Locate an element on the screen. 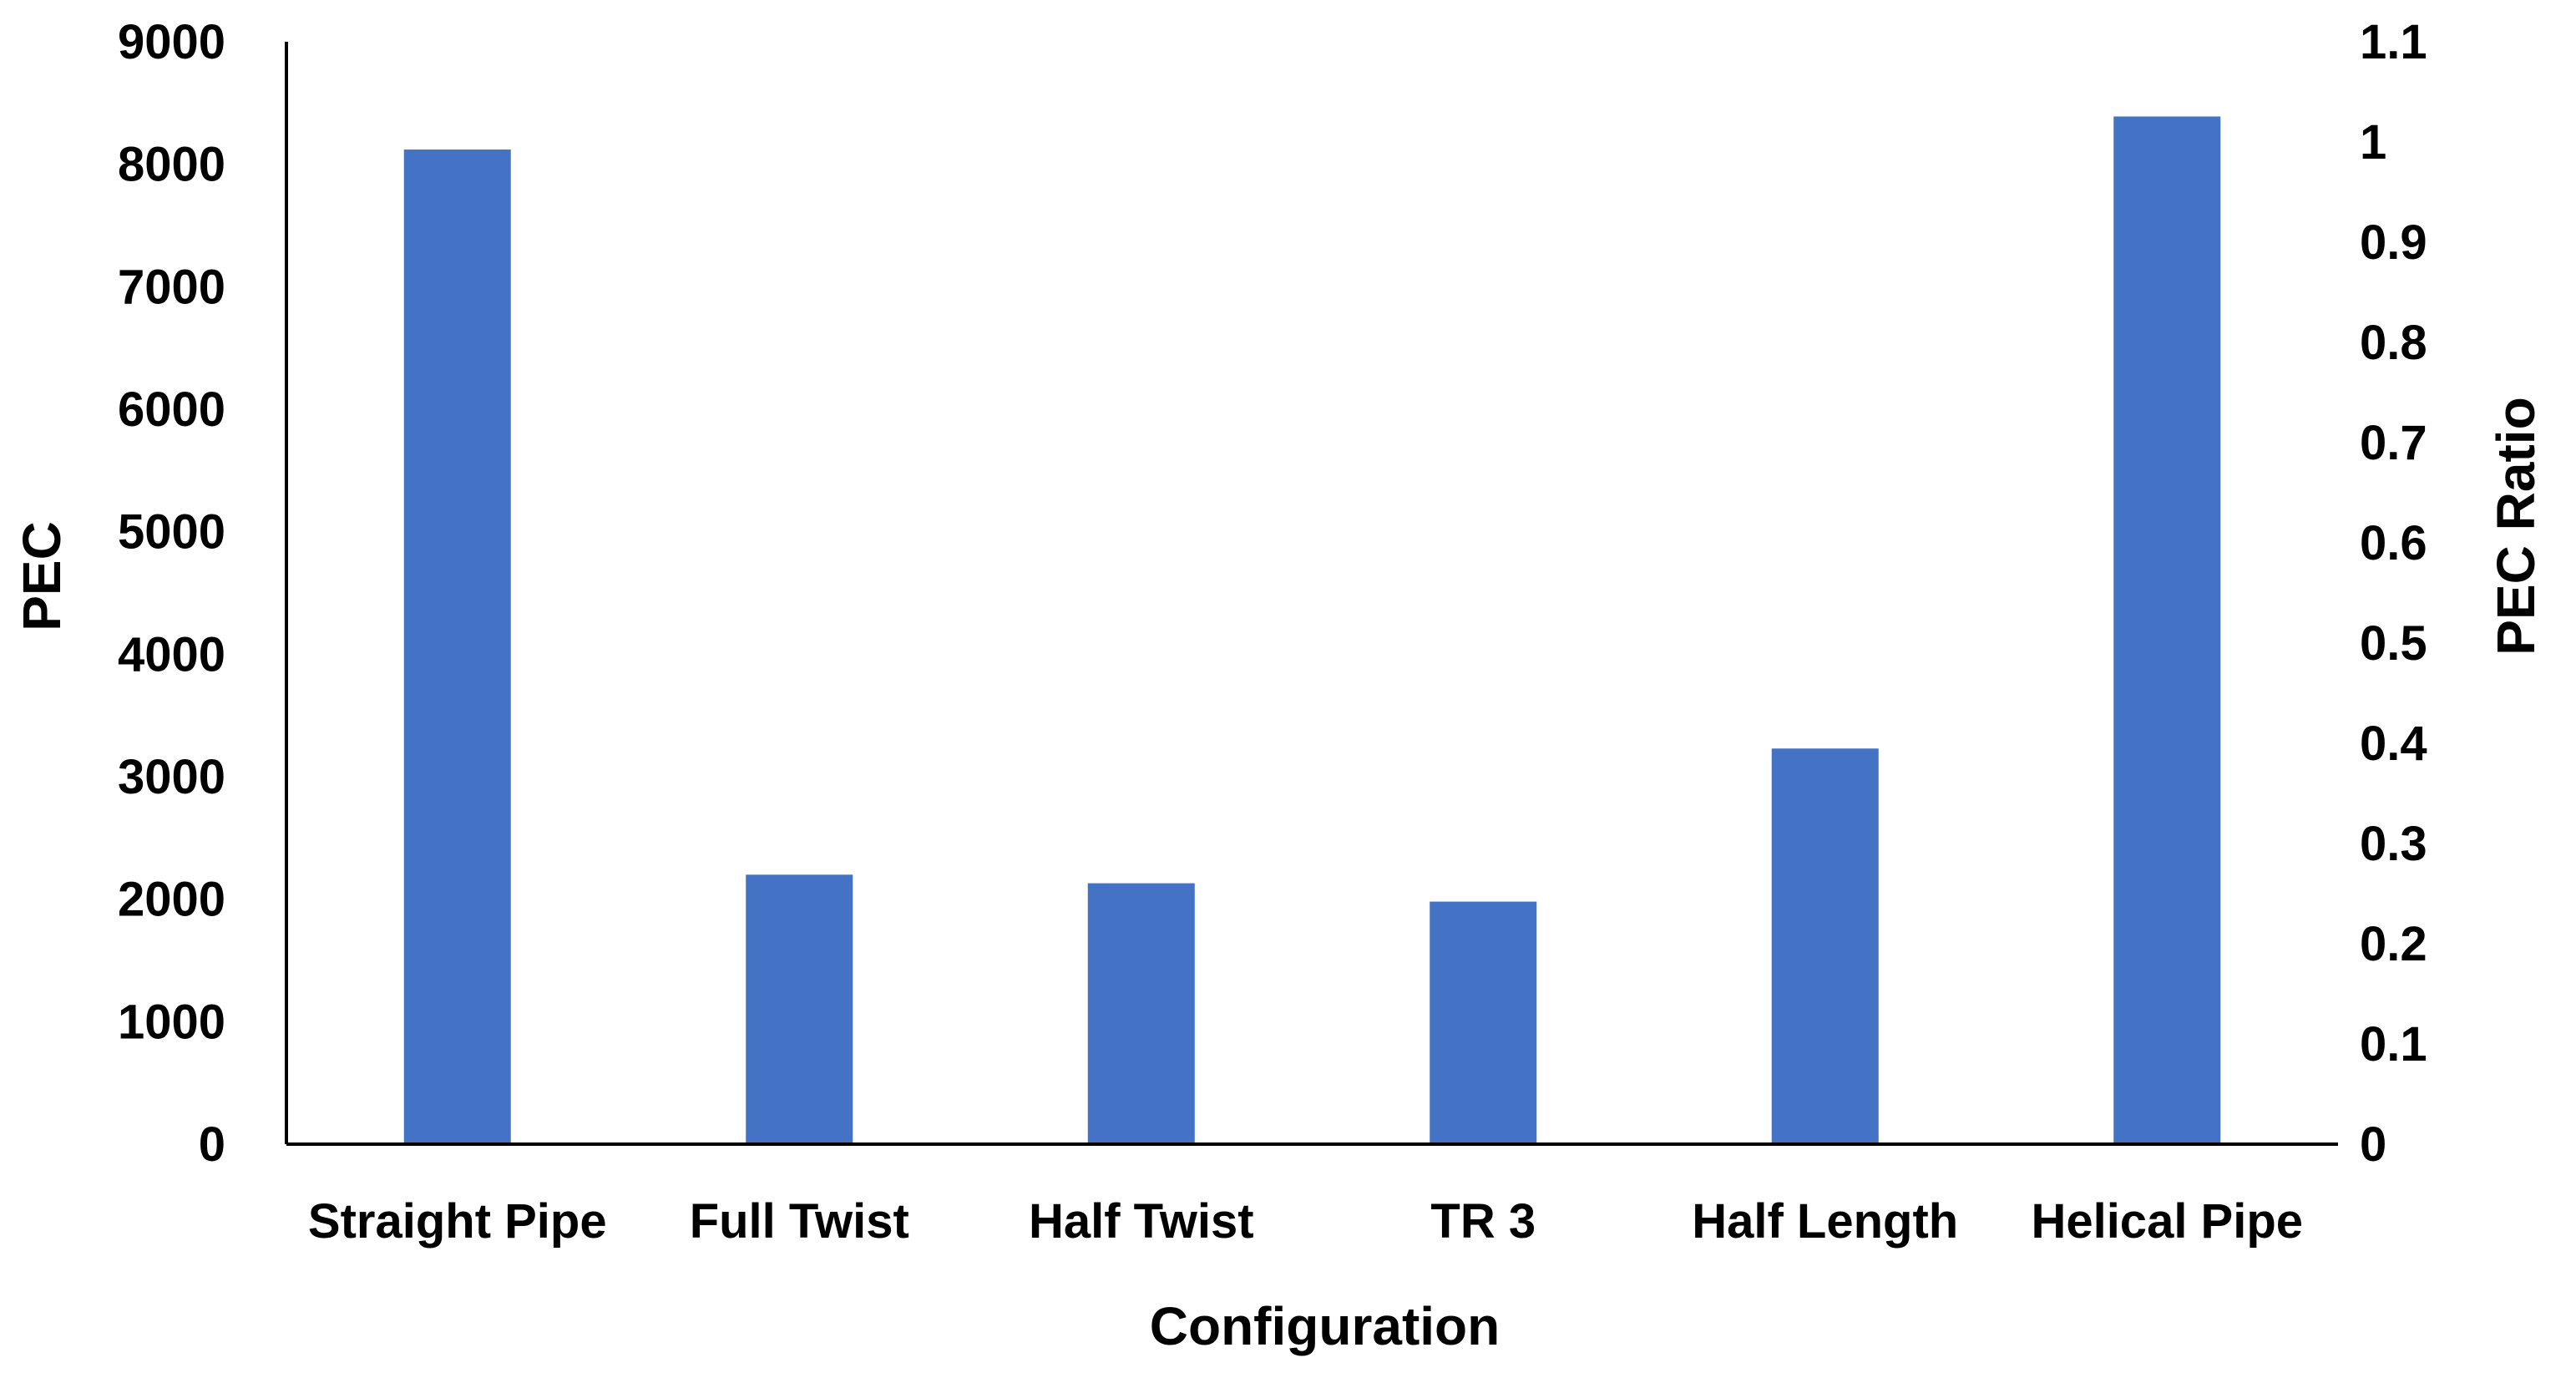 The width and height of the screenshot is (2576, 1378). bar-straight-pipe is located at coordinates (457, 647).